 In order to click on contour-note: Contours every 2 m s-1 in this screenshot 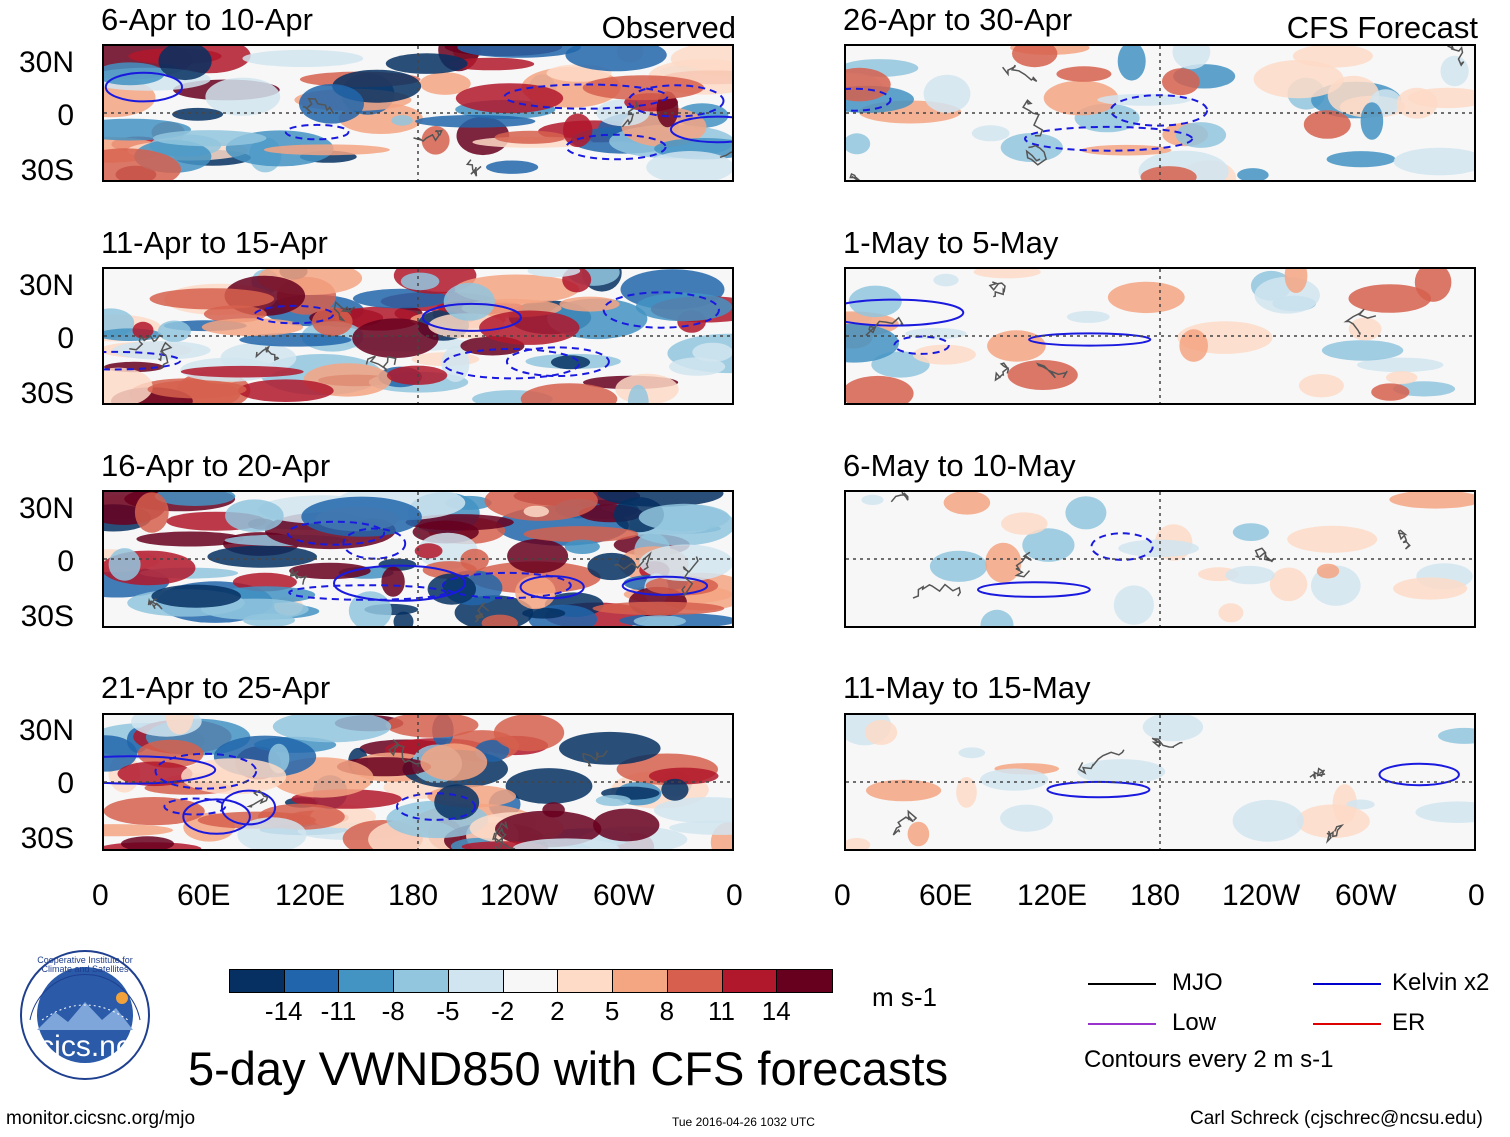, I will do `click(1209, 1059)`.